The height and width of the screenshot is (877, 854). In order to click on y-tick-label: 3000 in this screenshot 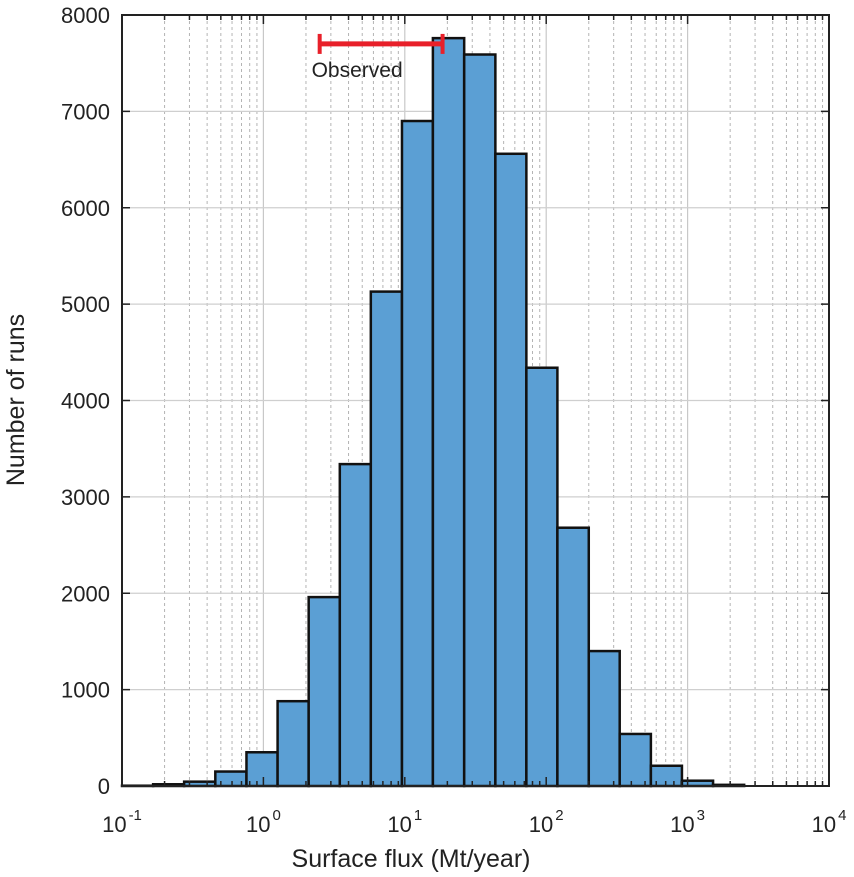, I will do `click(85, 497)`.